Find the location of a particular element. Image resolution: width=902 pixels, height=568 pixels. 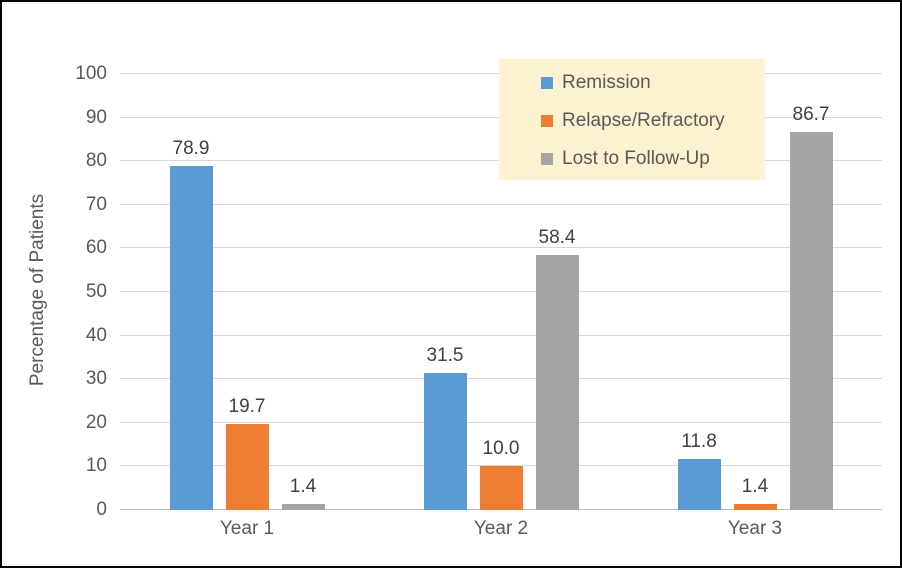

bar-value-label: 78.9 is located at coordinates (191, 148).